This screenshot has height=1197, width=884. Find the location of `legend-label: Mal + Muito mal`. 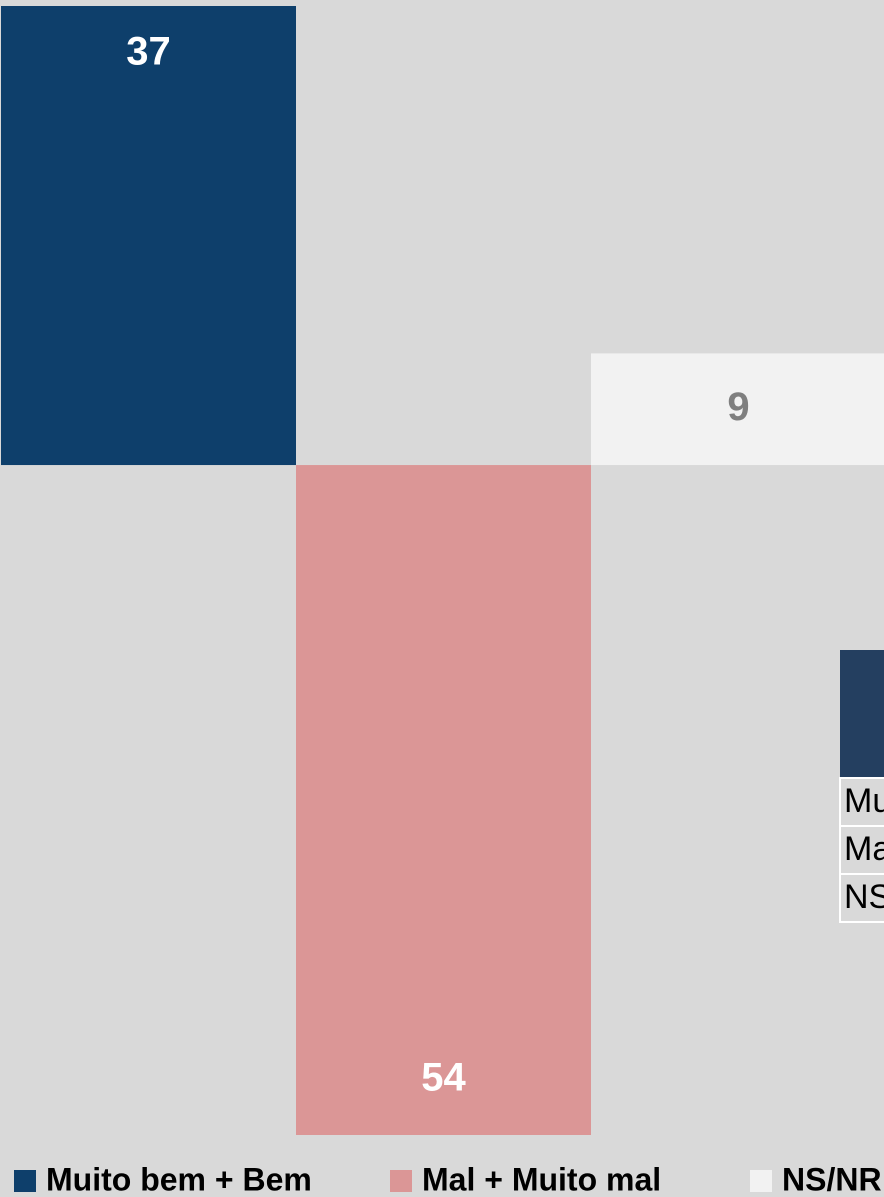

legend-label: Mal + Muito mal is located at coordinates (541, 1179).